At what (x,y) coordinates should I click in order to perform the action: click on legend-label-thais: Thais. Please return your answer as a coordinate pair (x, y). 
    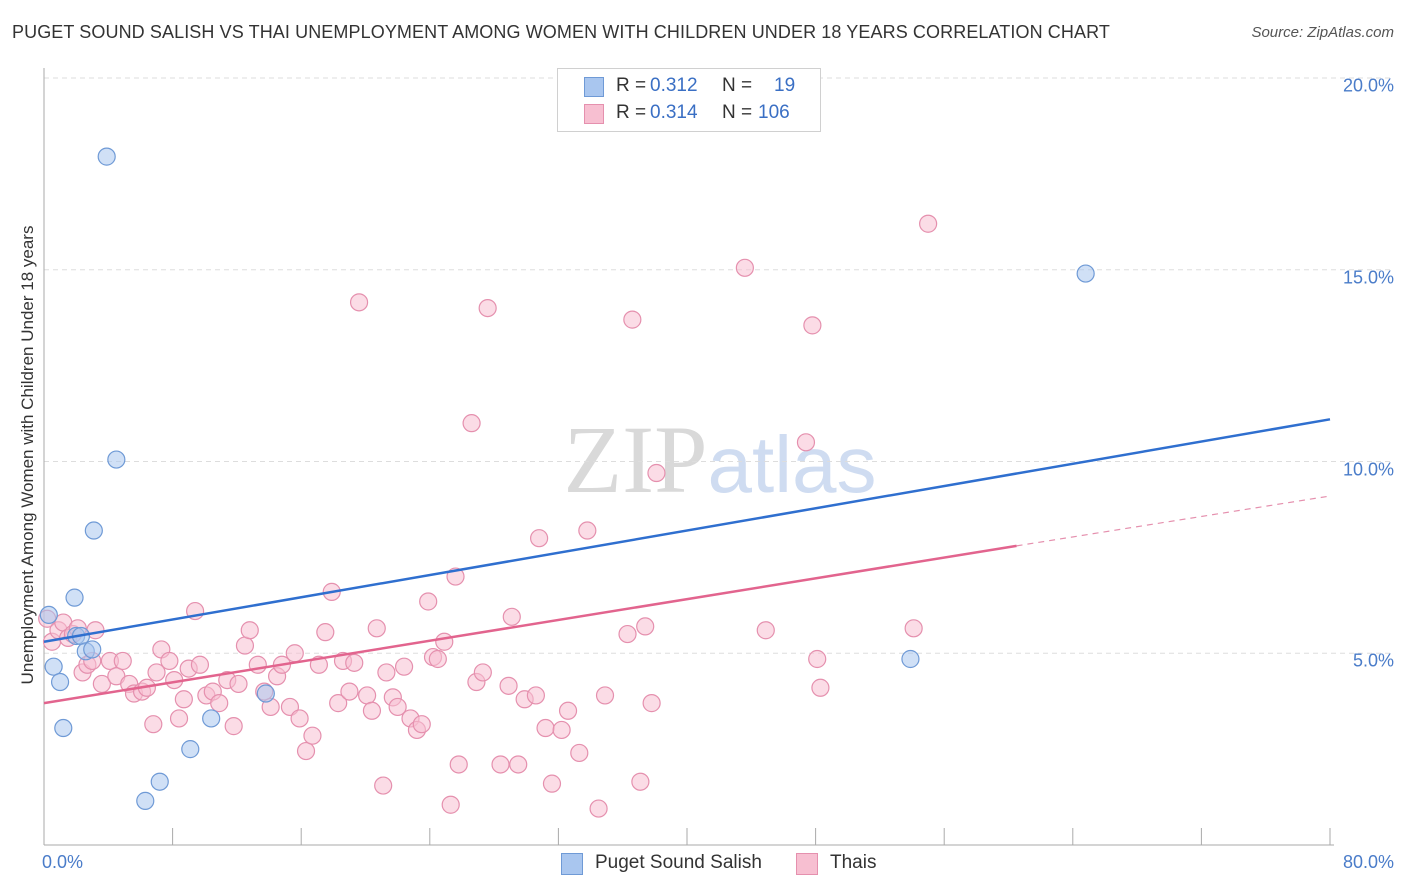
    Looking at the image, I should click on (853, 862).